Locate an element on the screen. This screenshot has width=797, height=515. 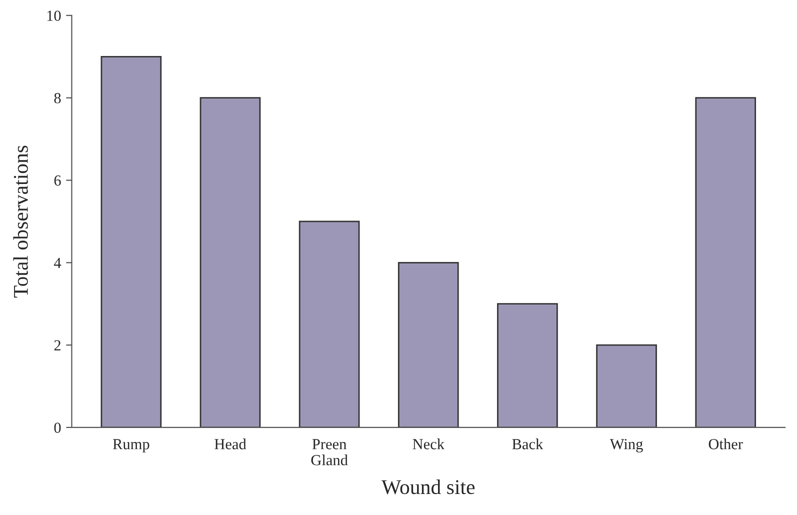
y-tick-label: 0 is located at coordinates (57, 427).